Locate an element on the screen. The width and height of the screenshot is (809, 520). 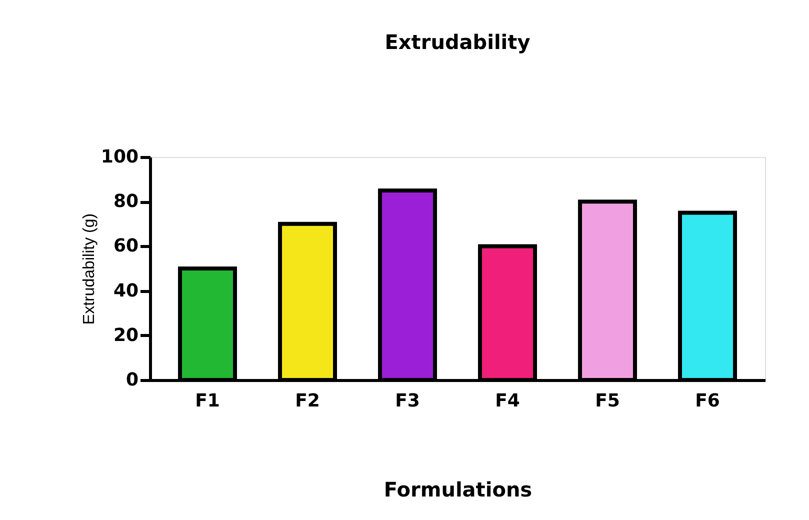
y-tick-label: 80 is located at coordinates (125, 201).